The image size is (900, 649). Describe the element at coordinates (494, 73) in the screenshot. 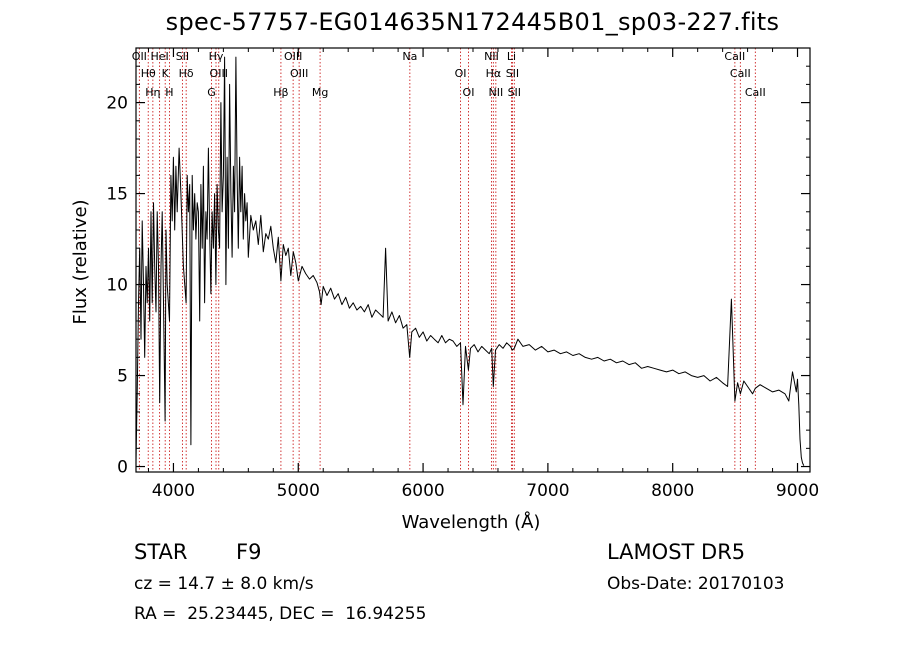

I see `line-label: Hα` at that location.